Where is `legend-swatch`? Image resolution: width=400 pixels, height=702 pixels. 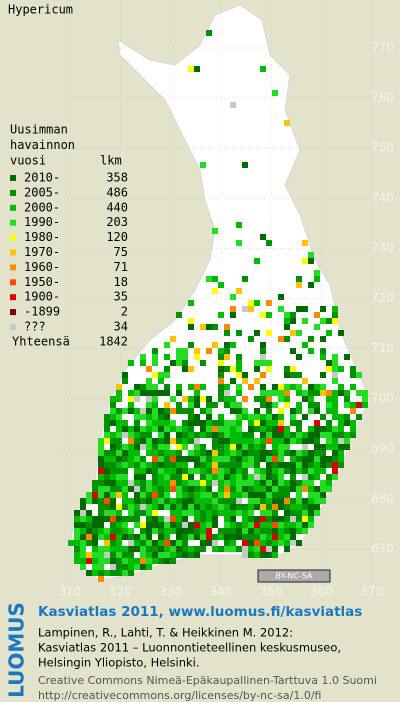 legend-swatch is located at coordinates (13, 282).